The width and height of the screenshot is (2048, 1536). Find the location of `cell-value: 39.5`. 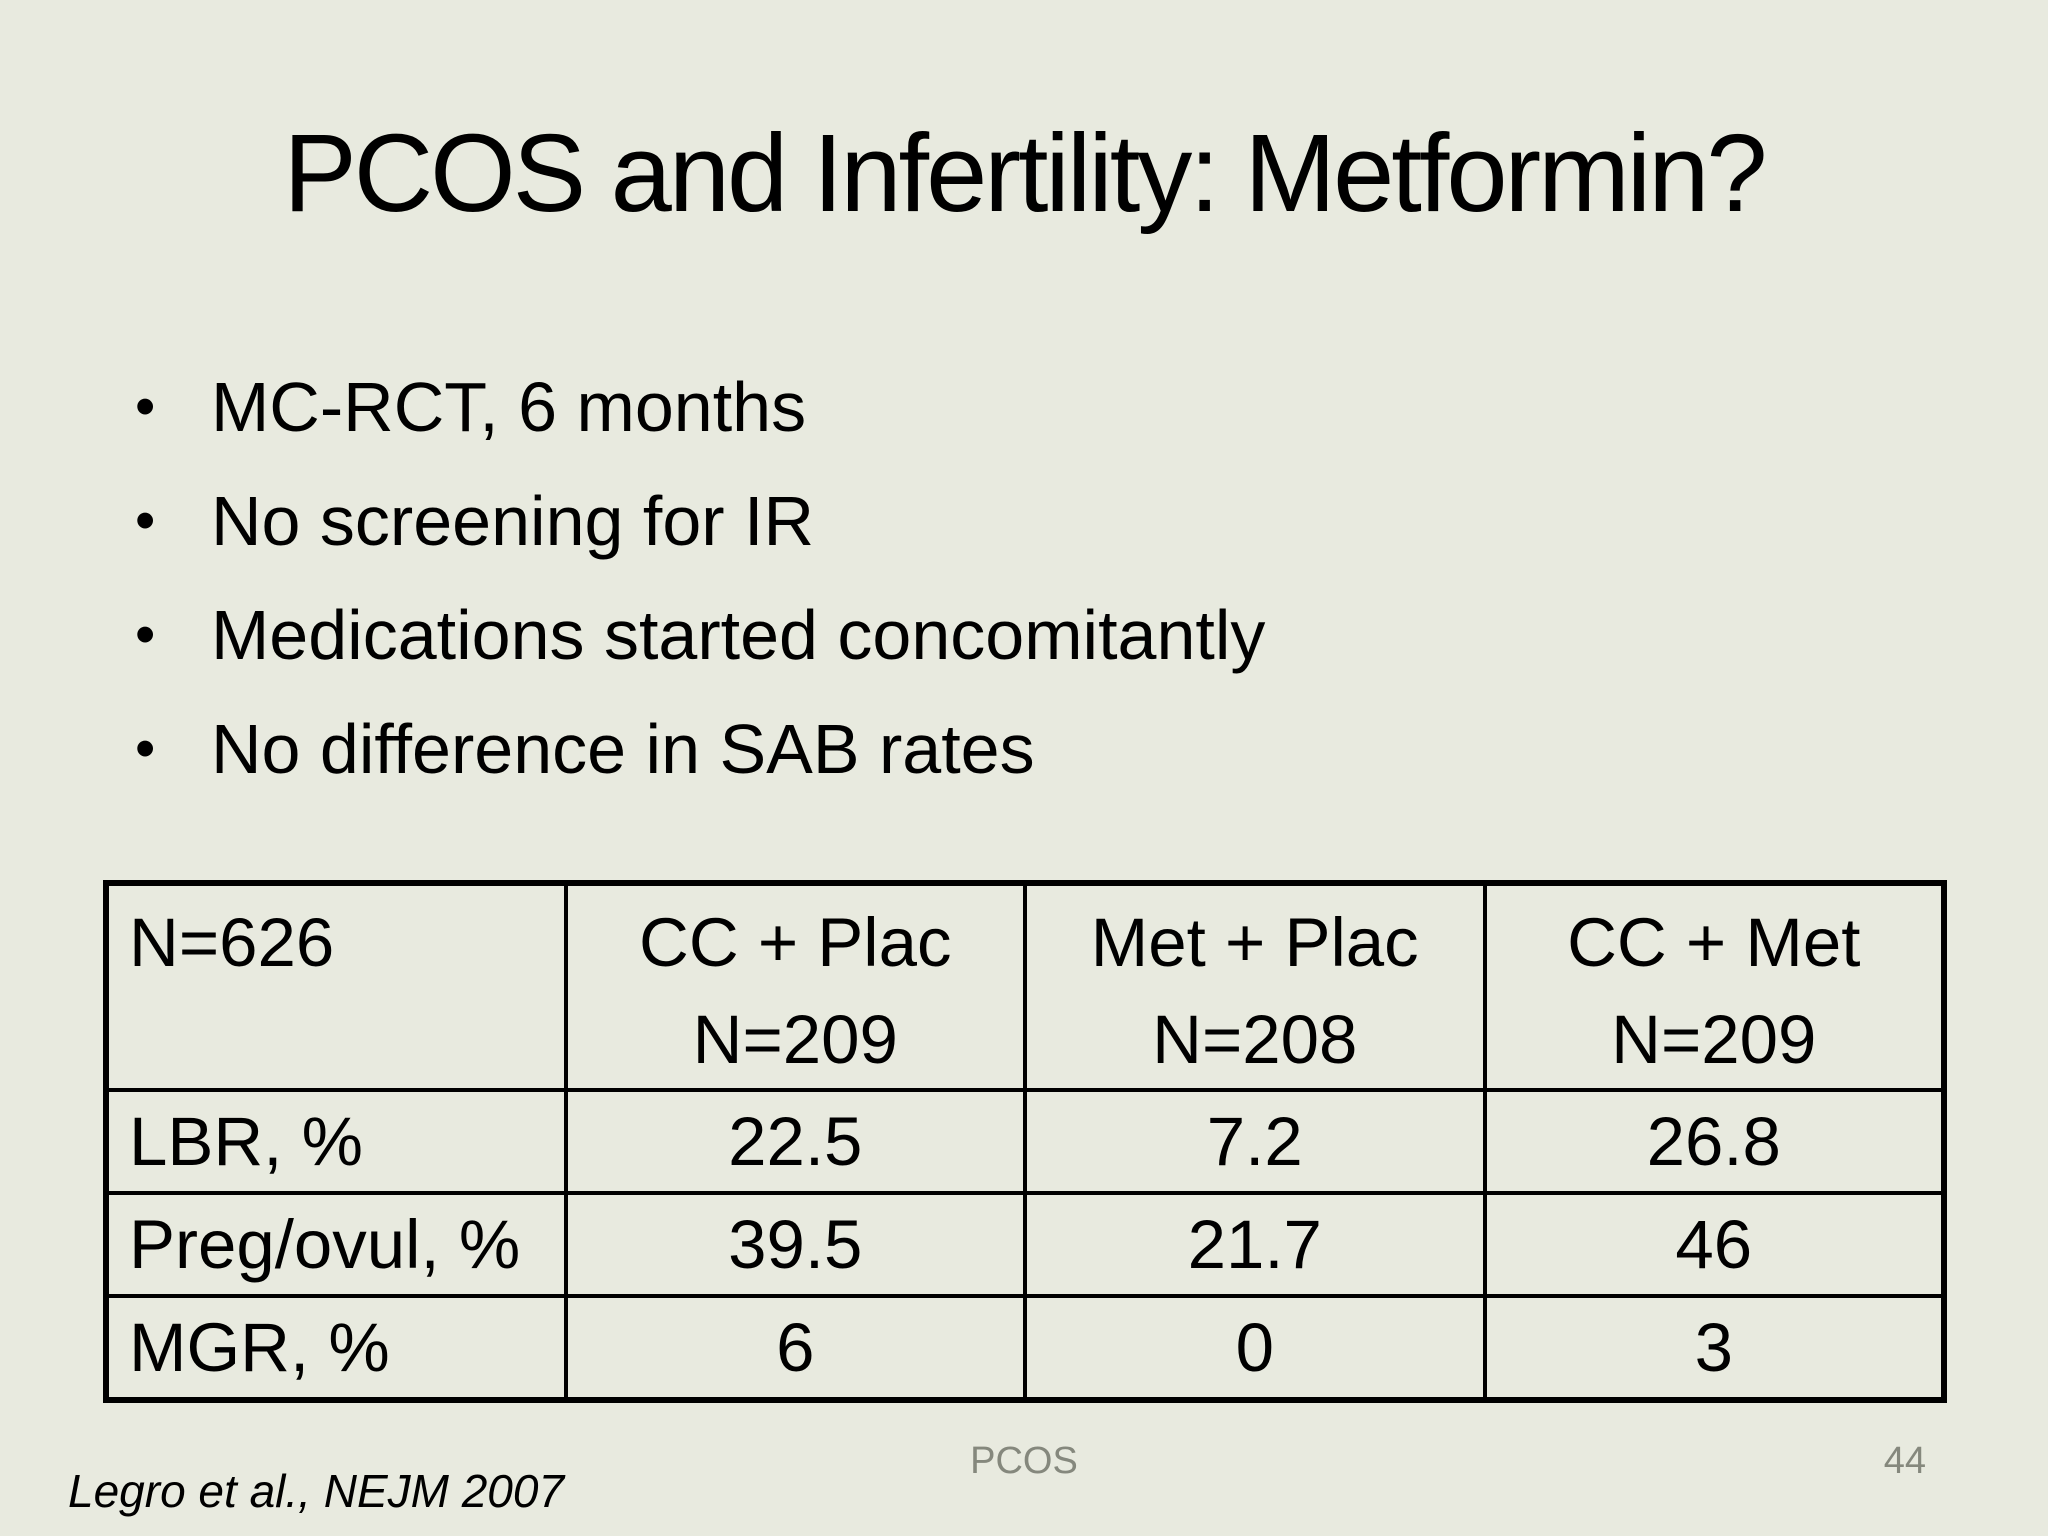

cell-value: 39.5 is located at coordinates (795, 1244).